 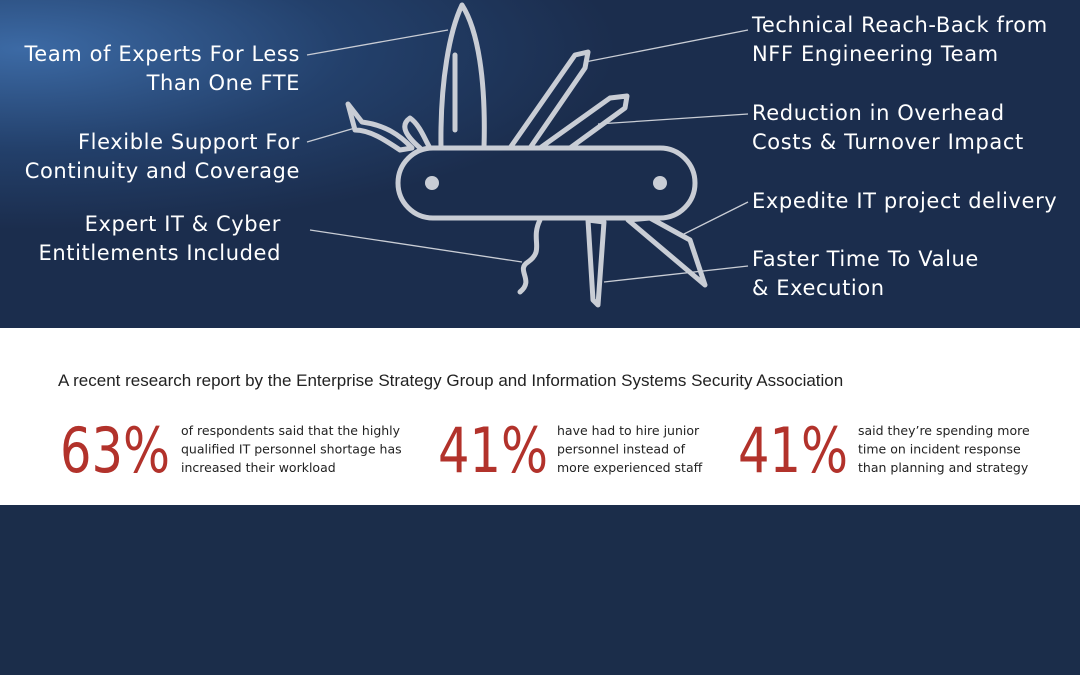 What do you see at coordinates (904, 201) in the screenshot?
I see `feature-label: Expedite IT project delivery` at bounding box center [904, 201].